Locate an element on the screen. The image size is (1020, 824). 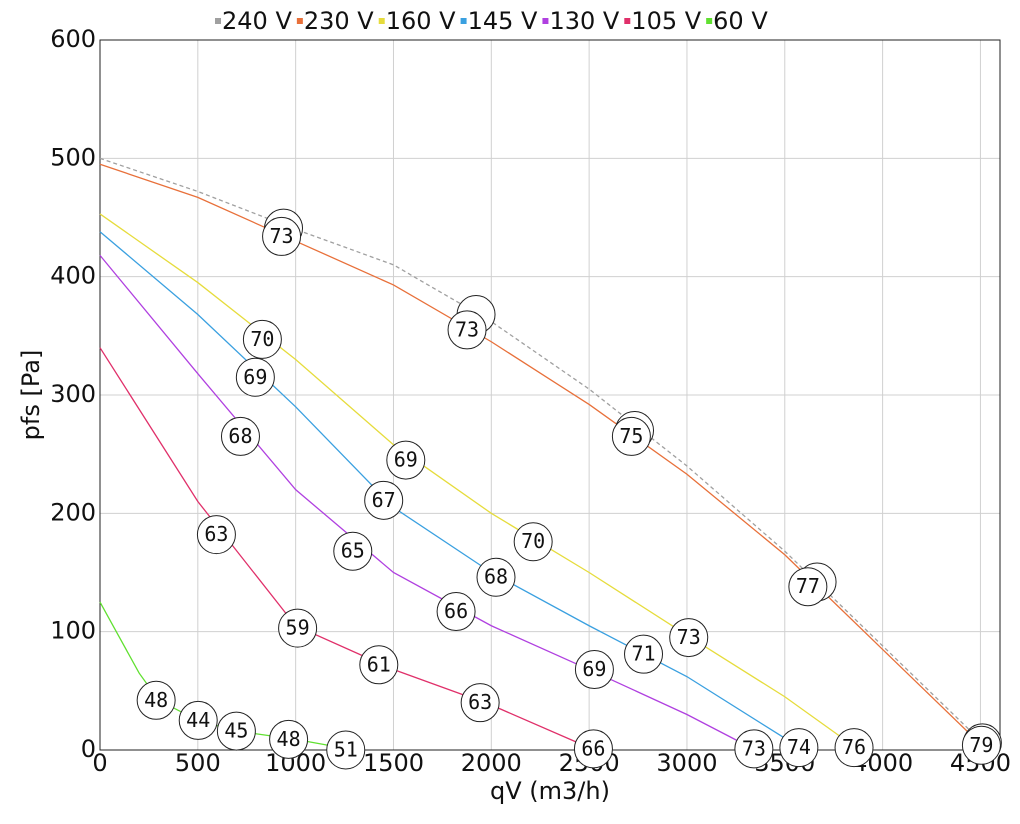
point-marker: 65 is located at coordinates (353, 551).